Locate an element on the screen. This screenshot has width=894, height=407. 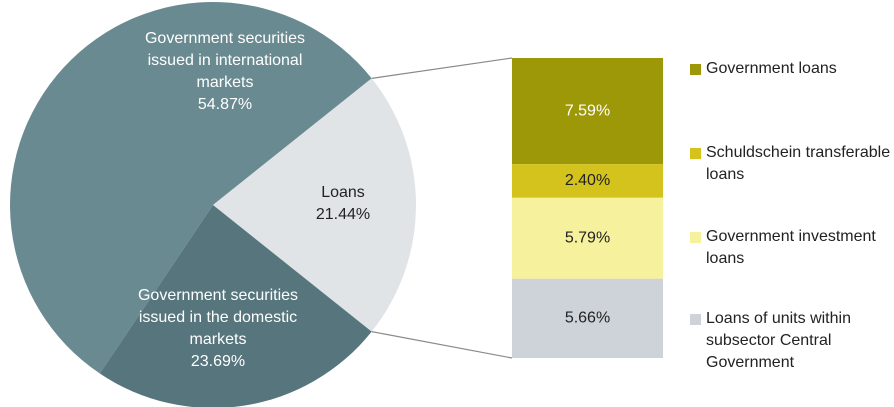
legend-entry: Schuldschein transferable loans is located at coordinates (792, 164).